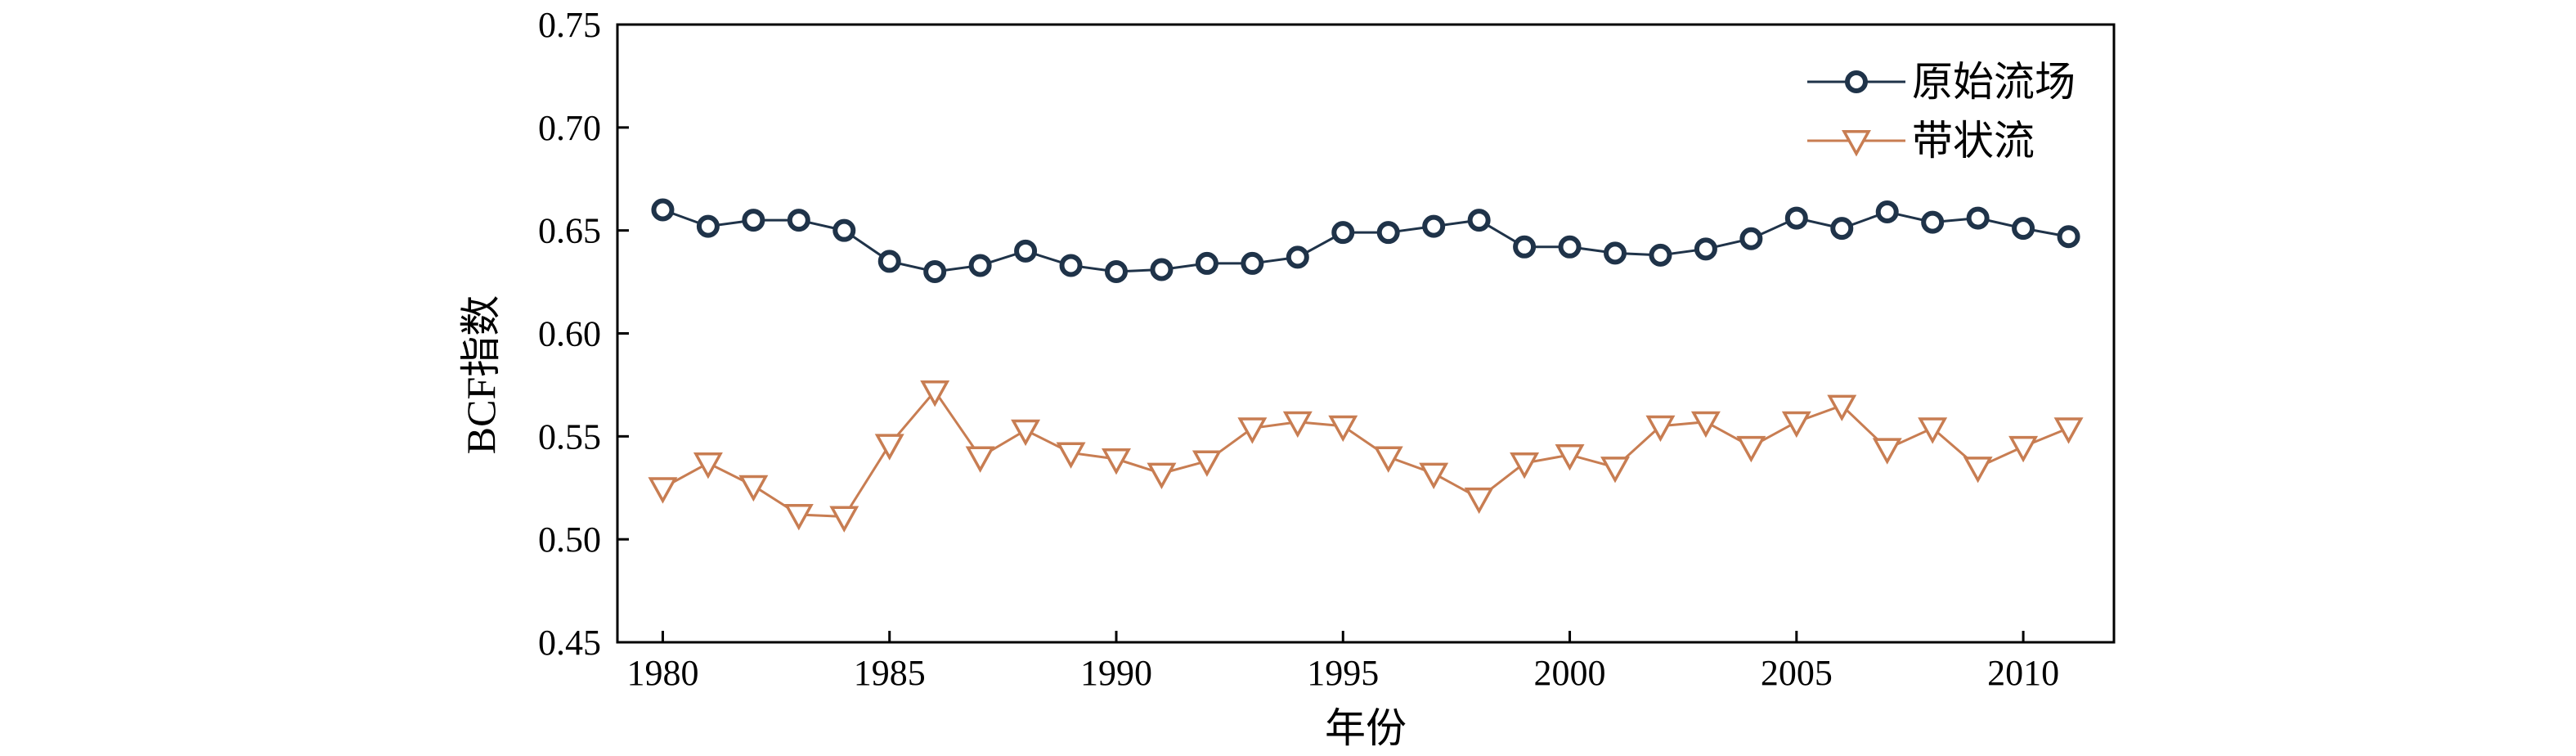 This screenshot has width=2576, height=756. I want to click on x-tick-label: 2000, so click(1570, 673).